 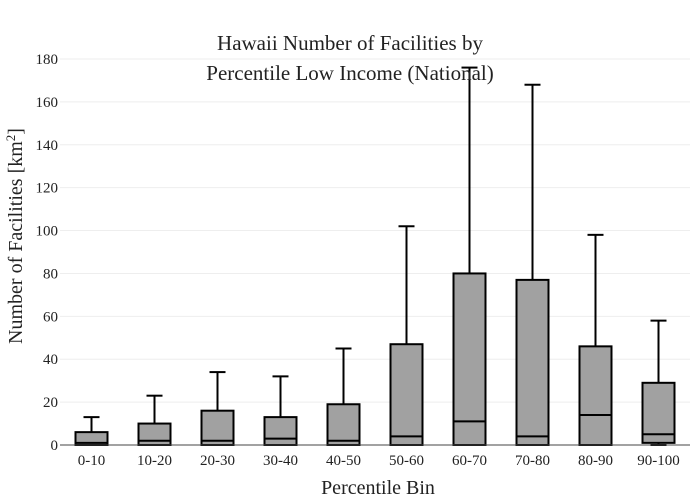 What do you see at coordinates (47, 189) in the screenshot?
I see `y-tick-label: 120` at bounding box center [47, 189].